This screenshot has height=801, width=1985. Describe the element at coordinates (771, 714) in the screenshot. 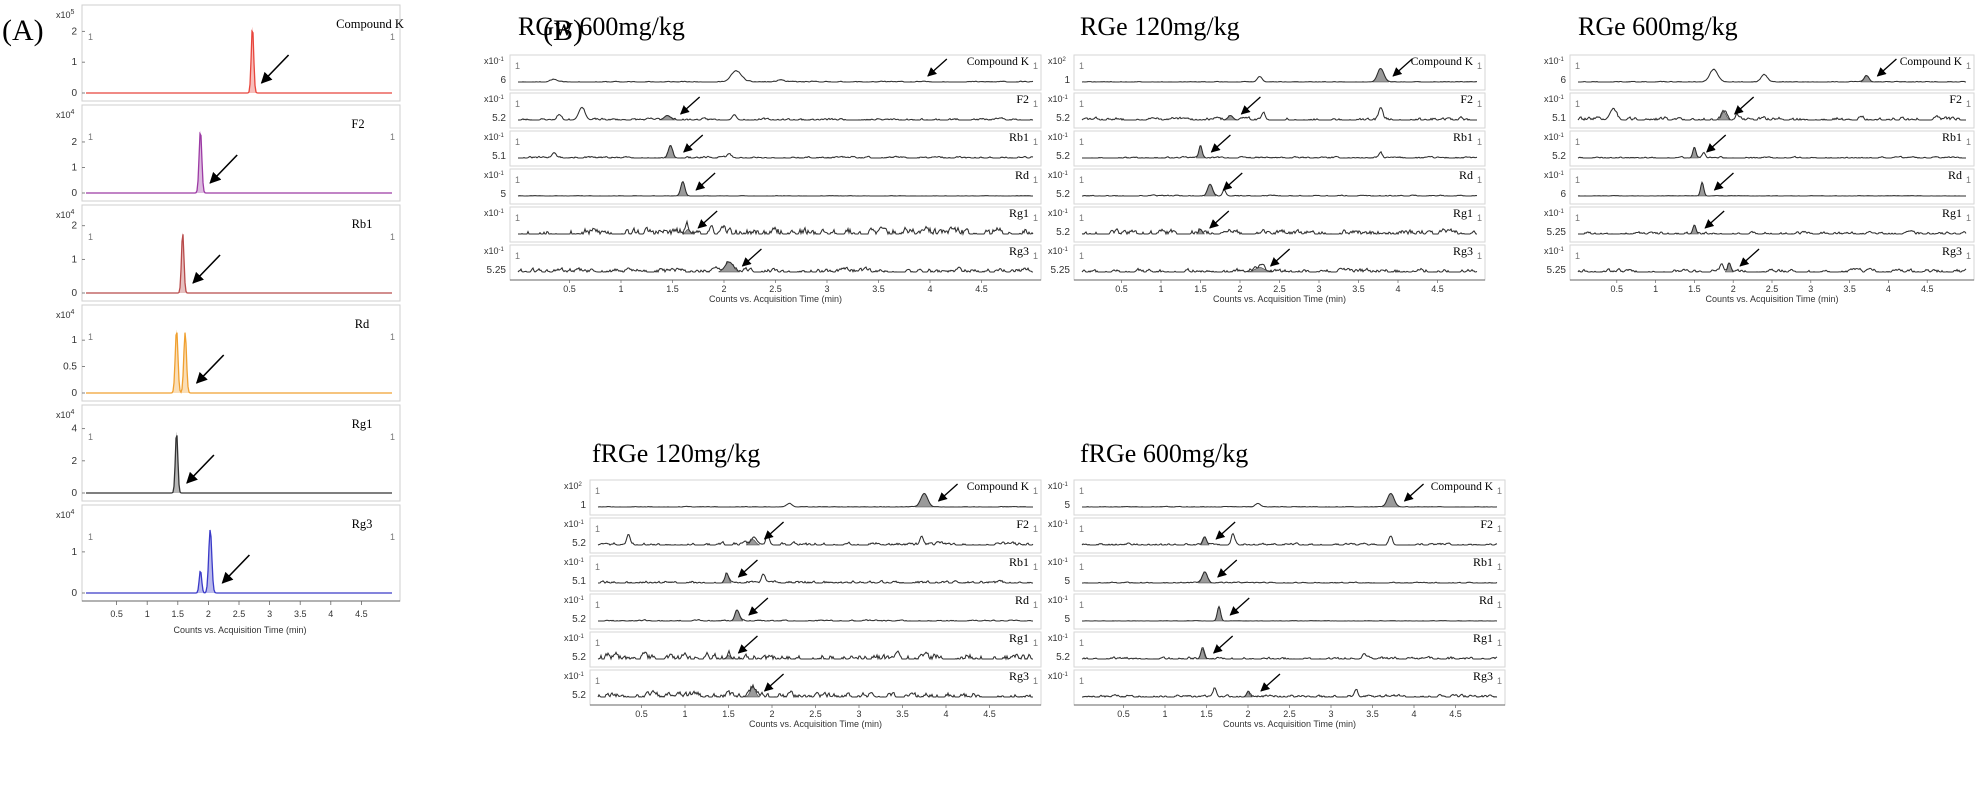

I see `x-tick-label: 2` at that location.